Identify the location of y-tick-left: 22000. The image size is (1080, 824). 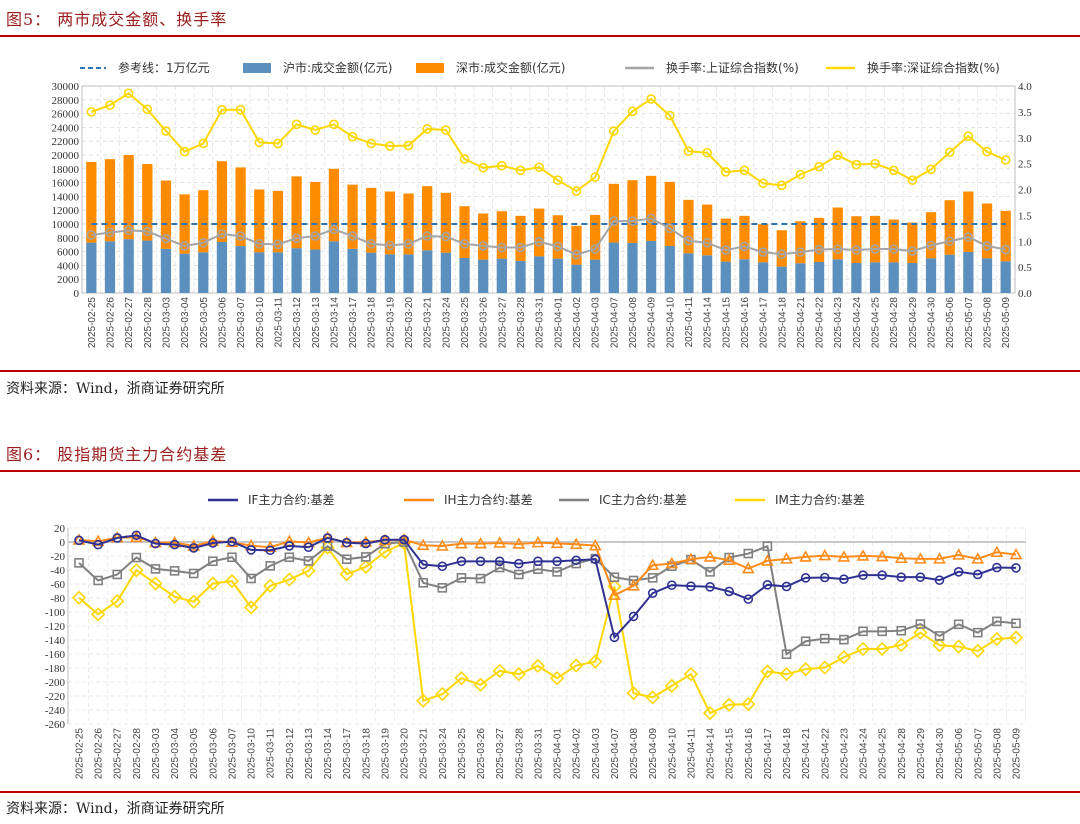
(66, 142).